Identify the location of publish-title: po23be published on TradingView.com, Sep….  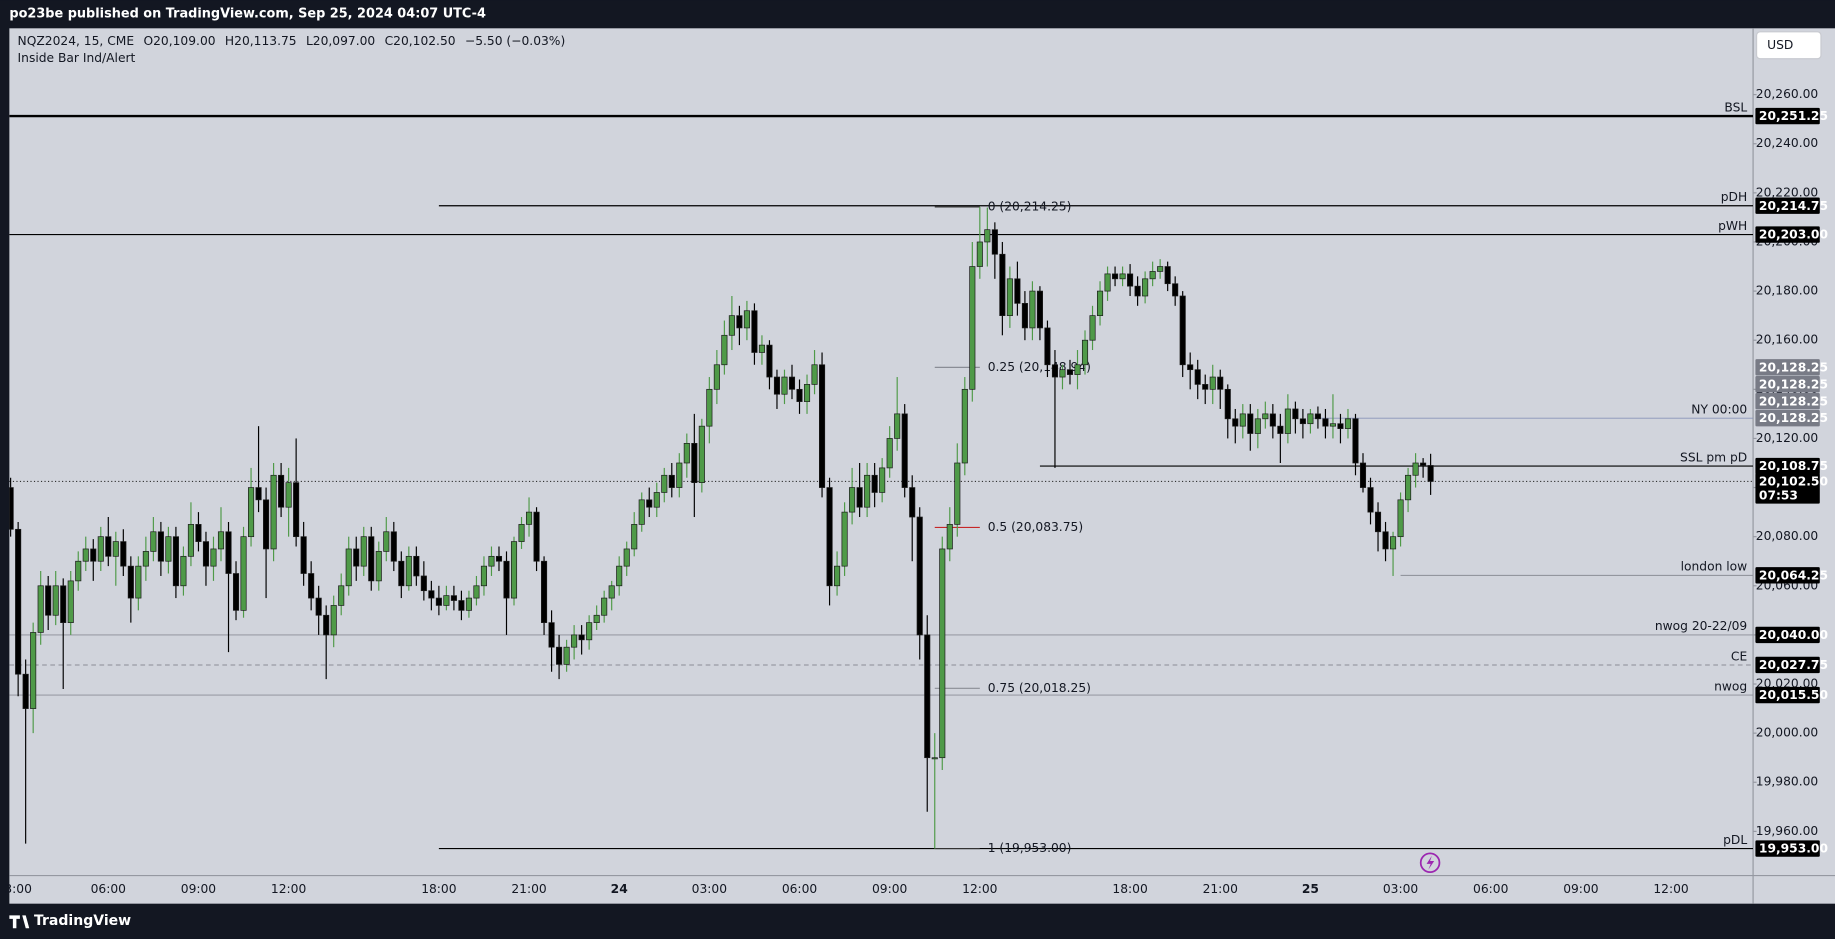
(247, 14).